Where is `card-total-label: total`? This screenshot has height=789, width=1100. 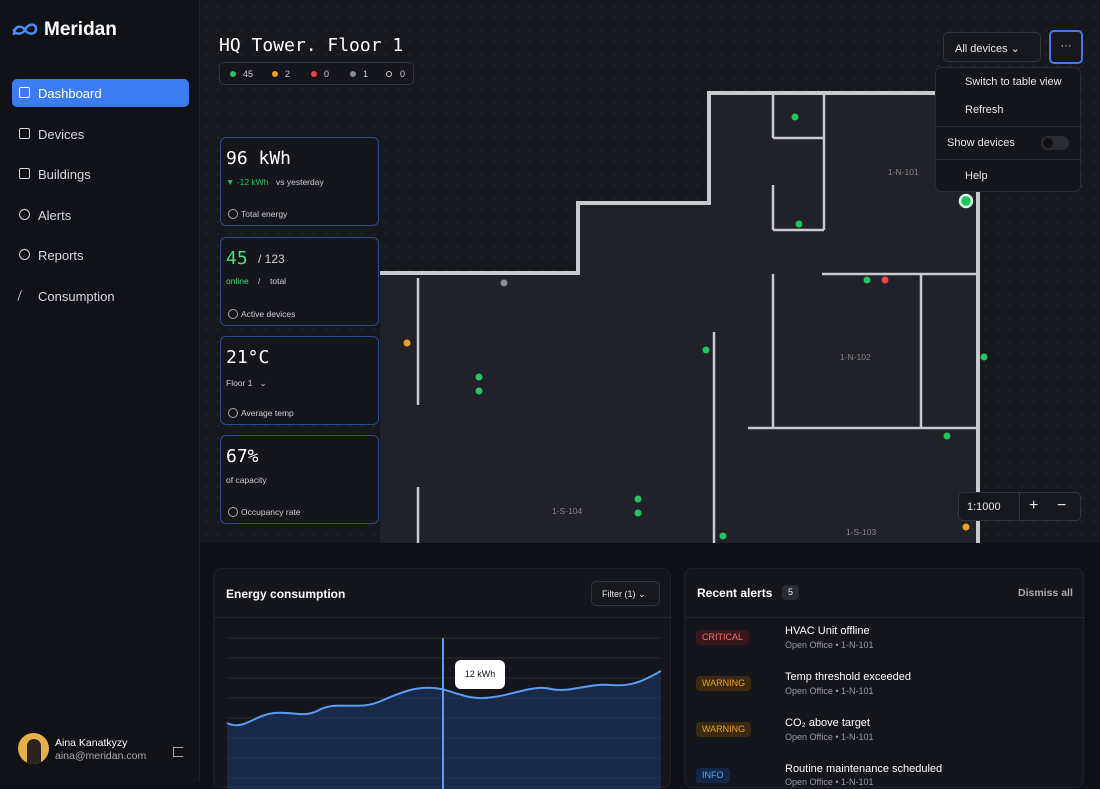 card-total-label: total is located at coordinates (278, 281).